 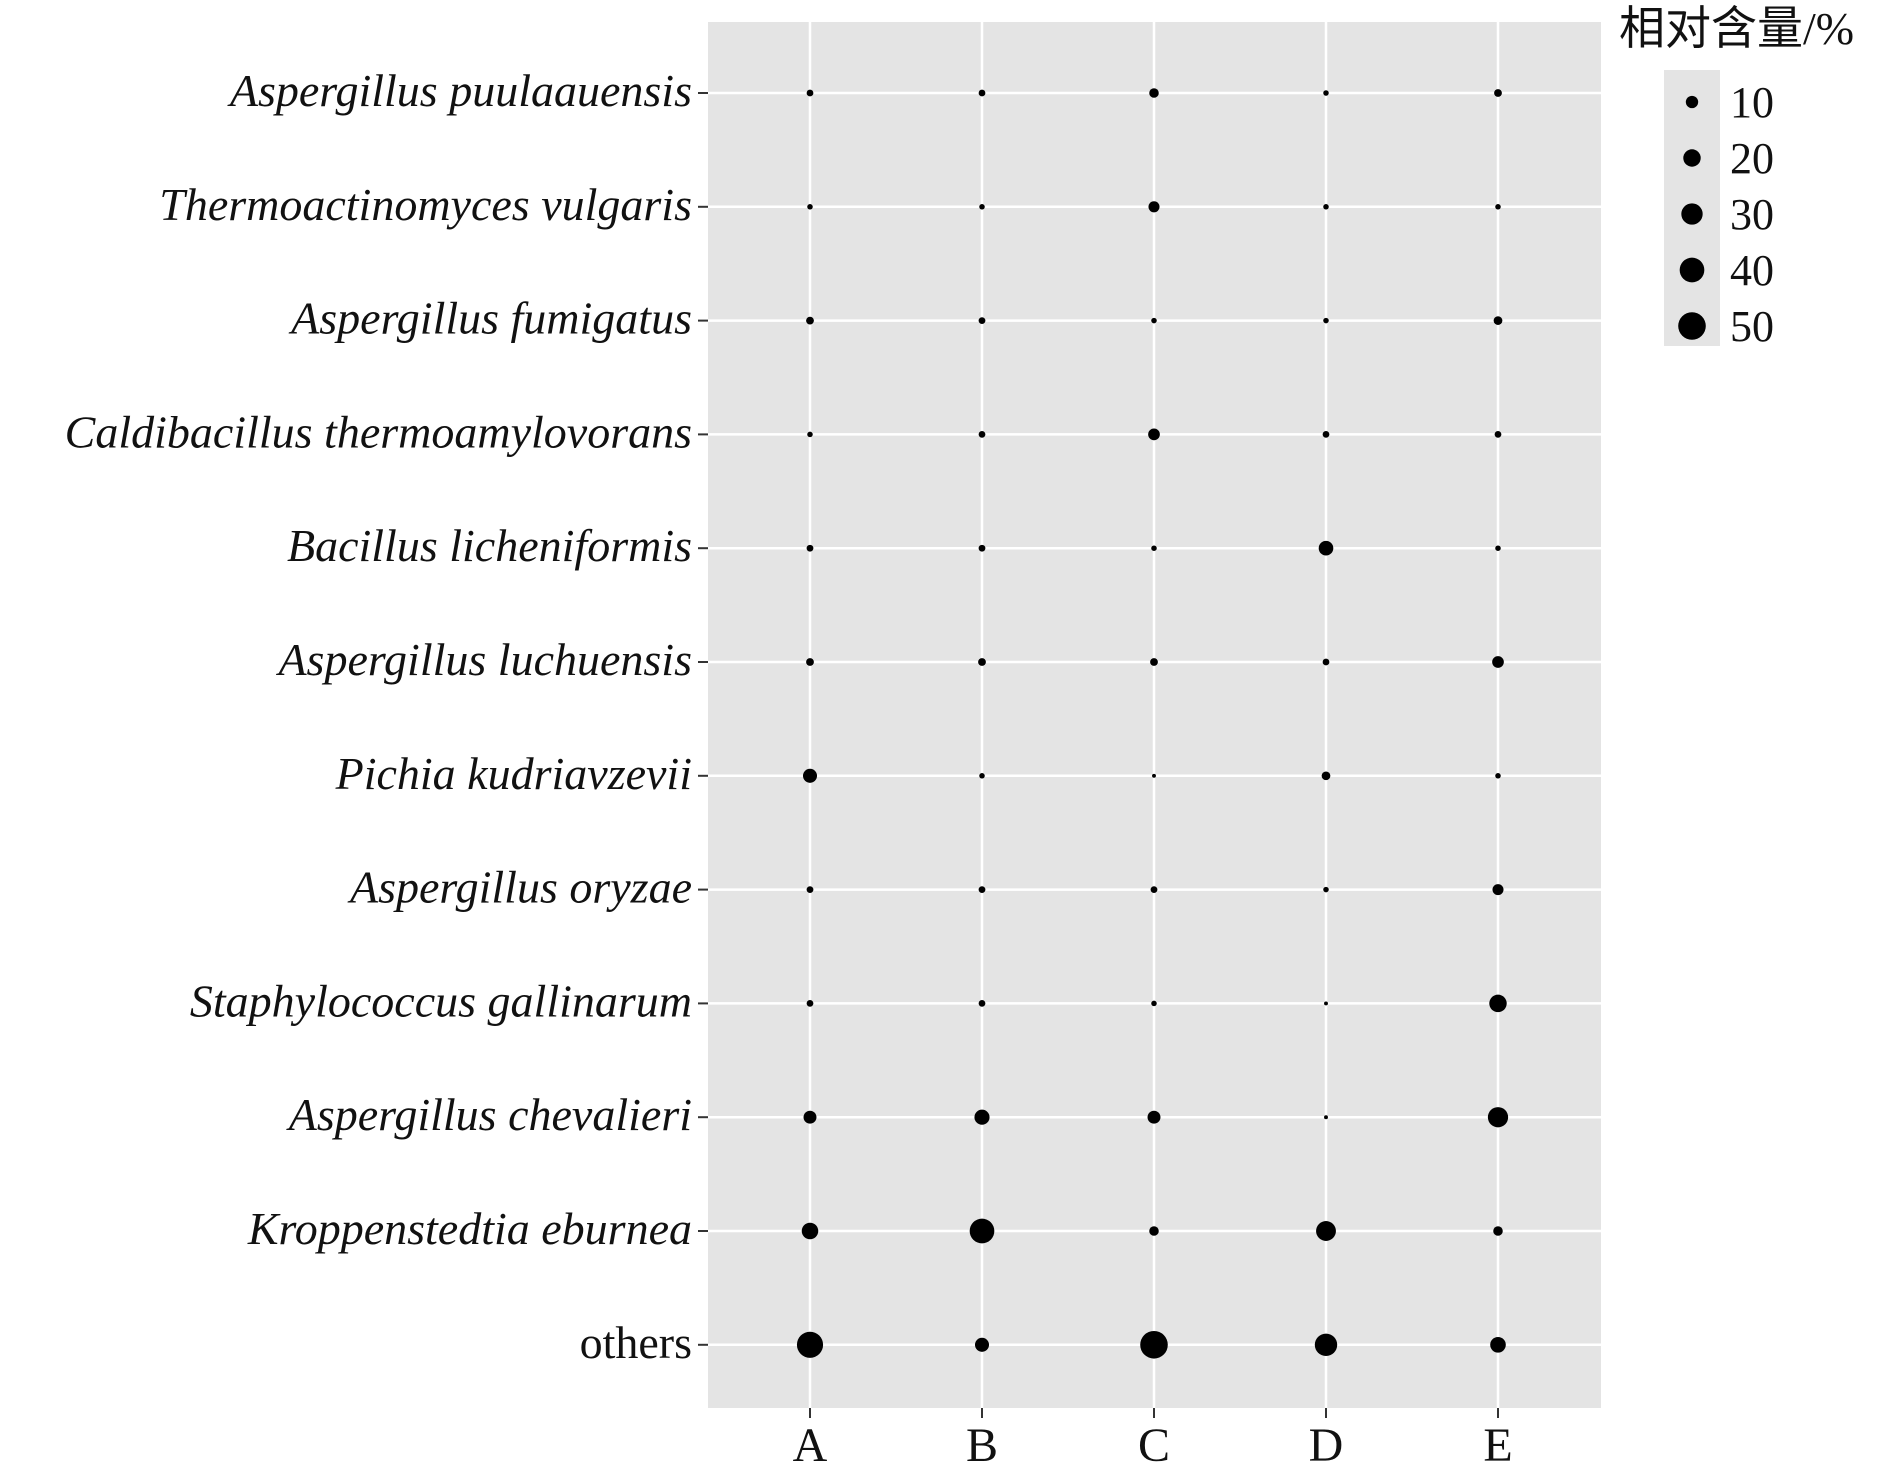 I want to click on y-tick-label: Aspergillus luchuensis, so click(x=483, y=659).